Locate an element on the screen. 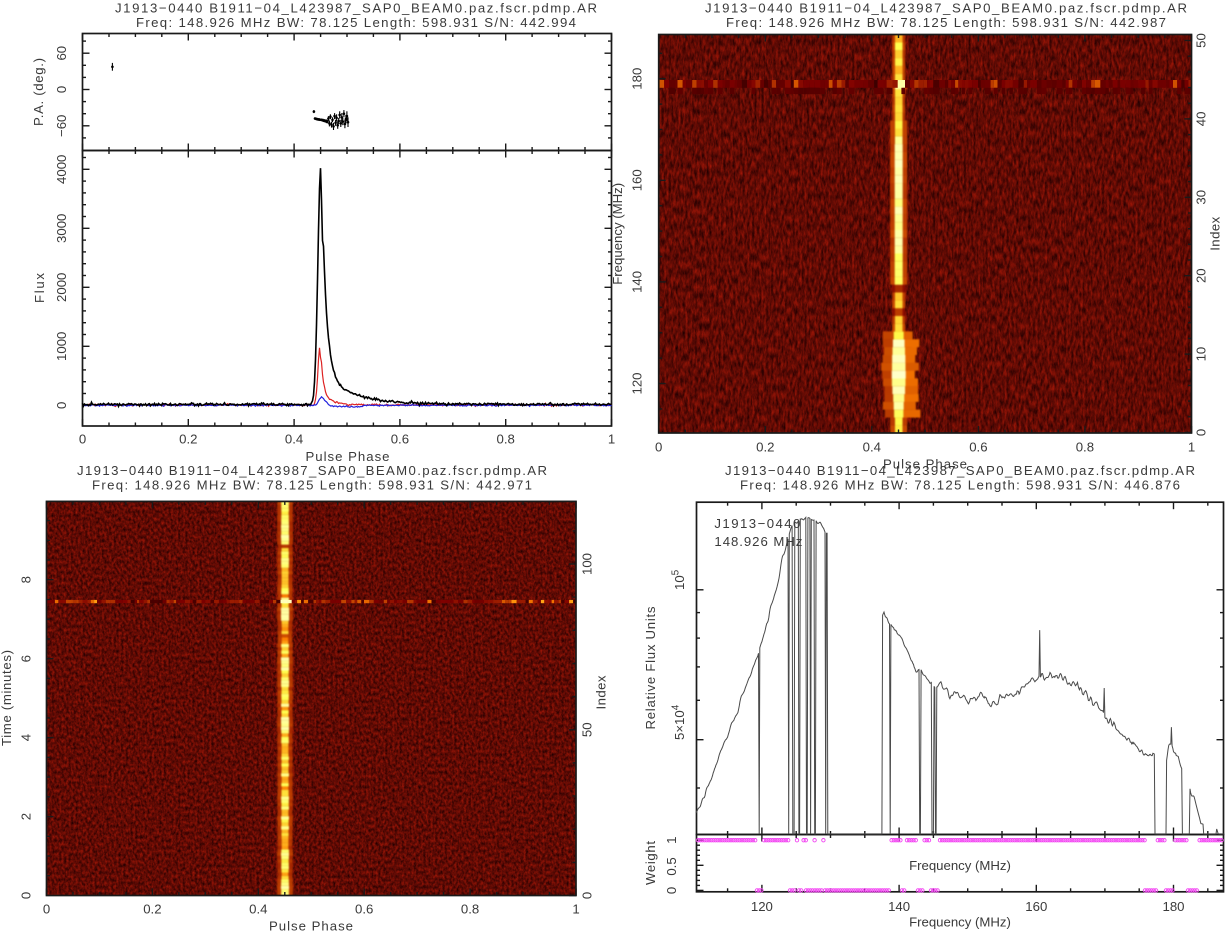 The height and width of the screenshot is (935, 1226). svg-text: 60 is located at coordinates (61, 53).